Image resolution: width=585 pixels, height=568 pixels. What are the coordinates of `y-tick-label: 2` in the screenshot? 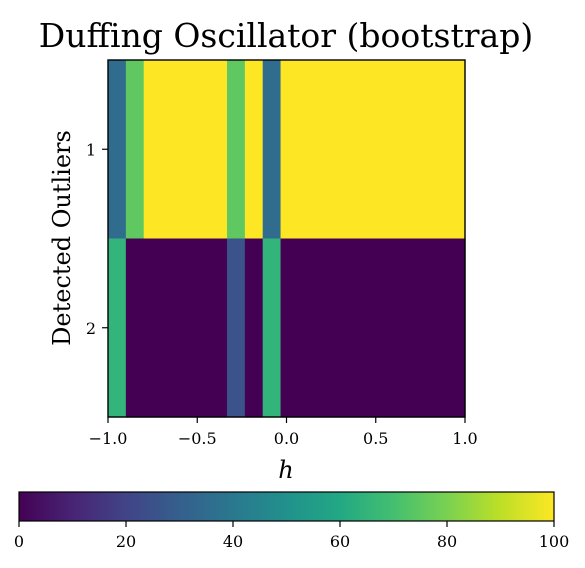 It's located at (91, 328).